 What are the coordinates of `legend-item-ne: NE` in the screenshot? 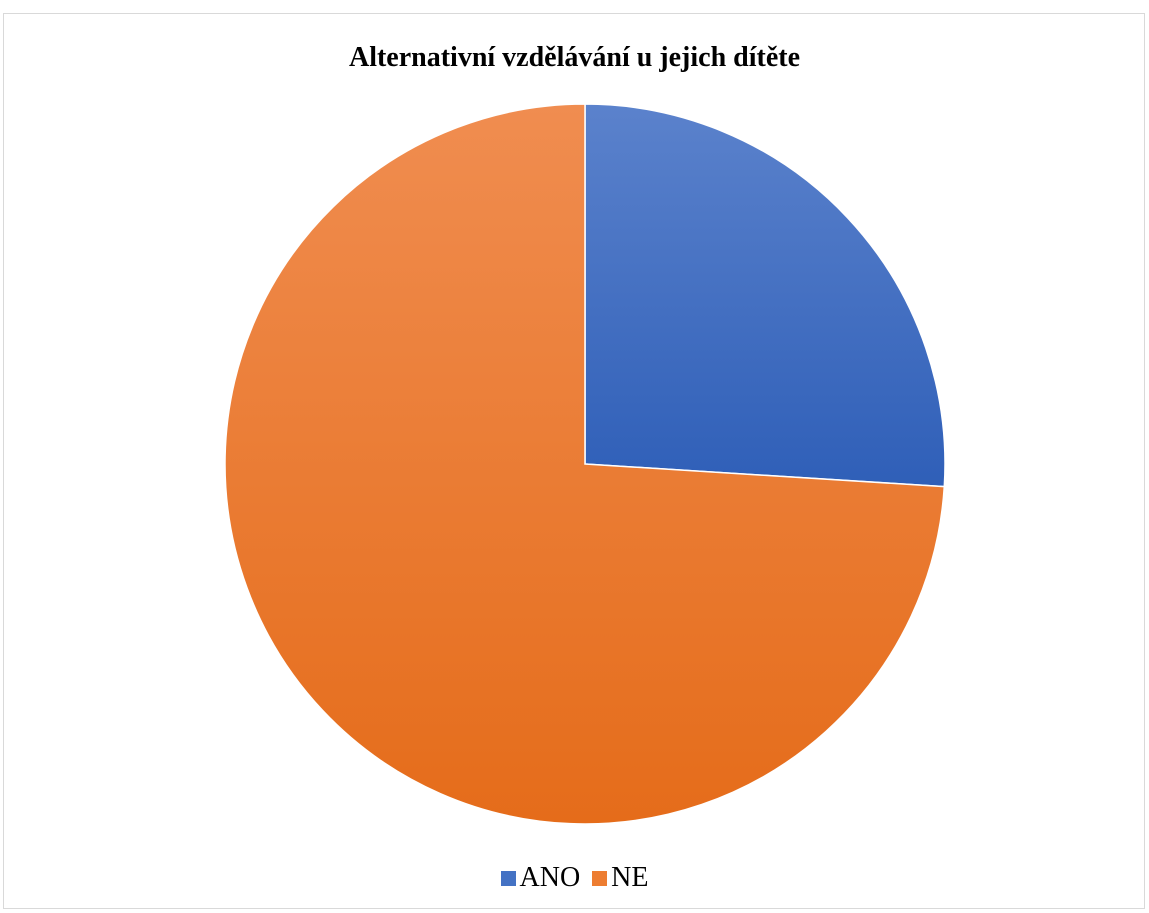 It's located at (620, 878).